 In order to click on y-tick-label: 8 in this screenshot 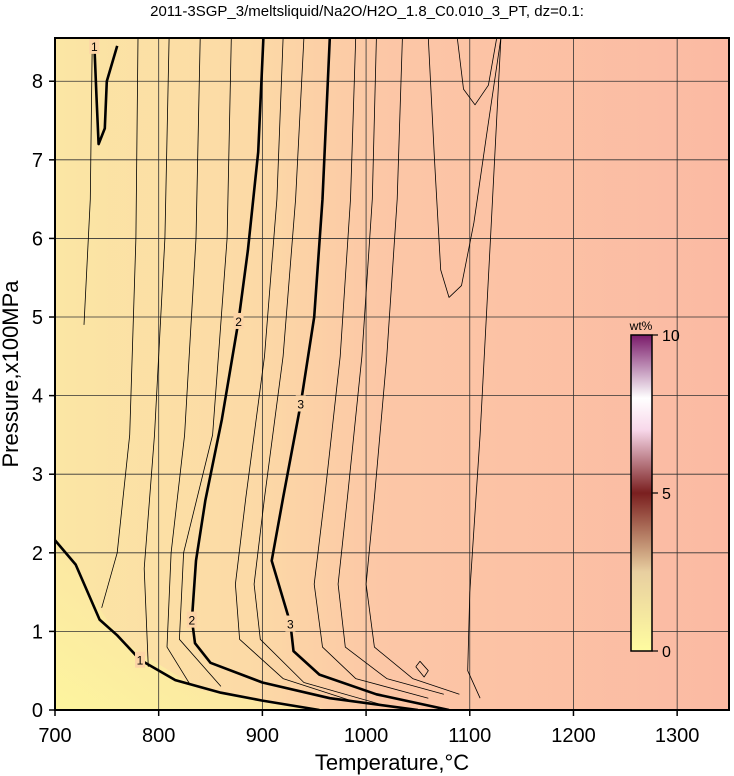, I will do `click(37, 82)`.